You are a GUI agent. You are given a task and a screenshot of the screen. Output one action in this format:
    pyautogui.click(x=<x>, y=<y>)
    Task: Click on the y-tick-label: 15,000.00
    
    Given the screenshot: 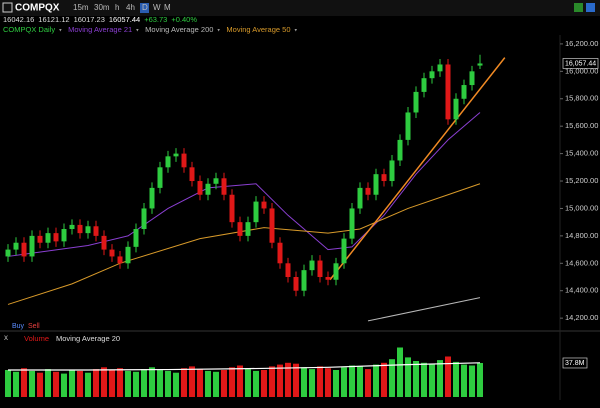 What is the action you would take?
    pyautogui.click(x=581, y=207)
    